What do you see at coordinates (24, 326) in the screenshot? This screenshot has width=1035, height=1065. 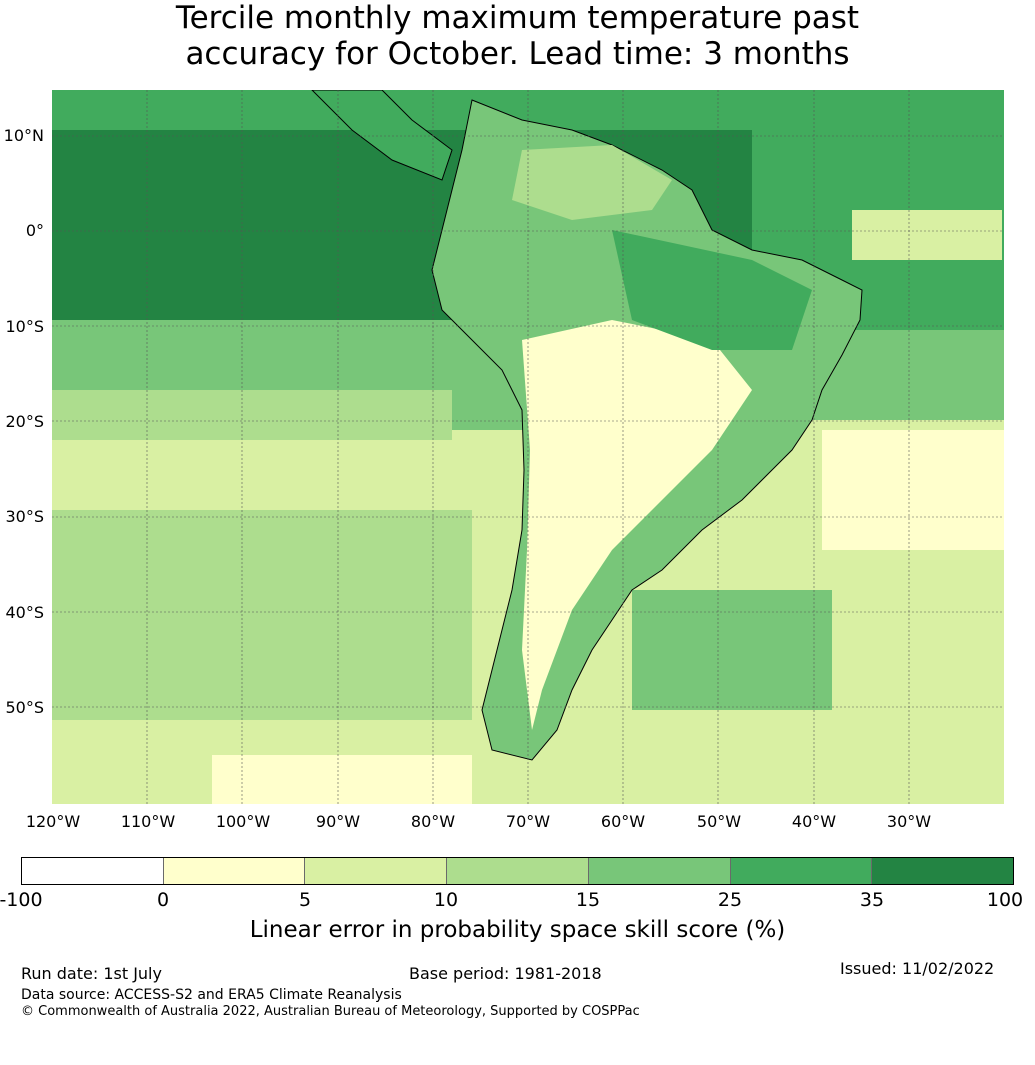 I see `lat-label-10s: 10°S` at bounding box center [24, 326].